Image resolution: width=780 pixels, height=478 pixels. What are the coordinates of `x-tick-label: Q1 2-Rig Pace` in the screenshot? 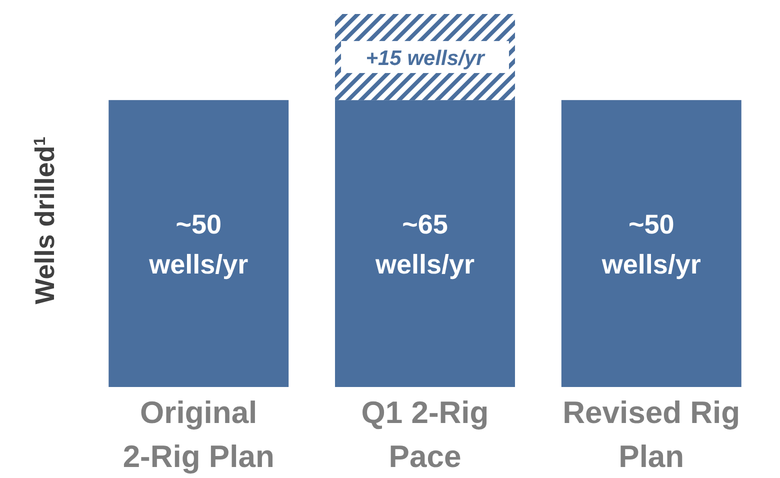 It's located at (425, 434).